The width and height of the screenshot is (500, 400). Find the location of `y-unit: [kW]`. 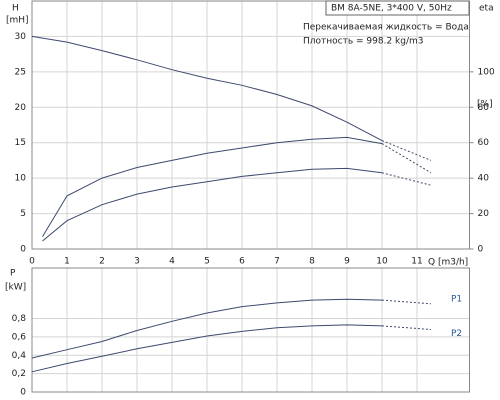

y-unit: [kW] is located at coordinates (15, 288).